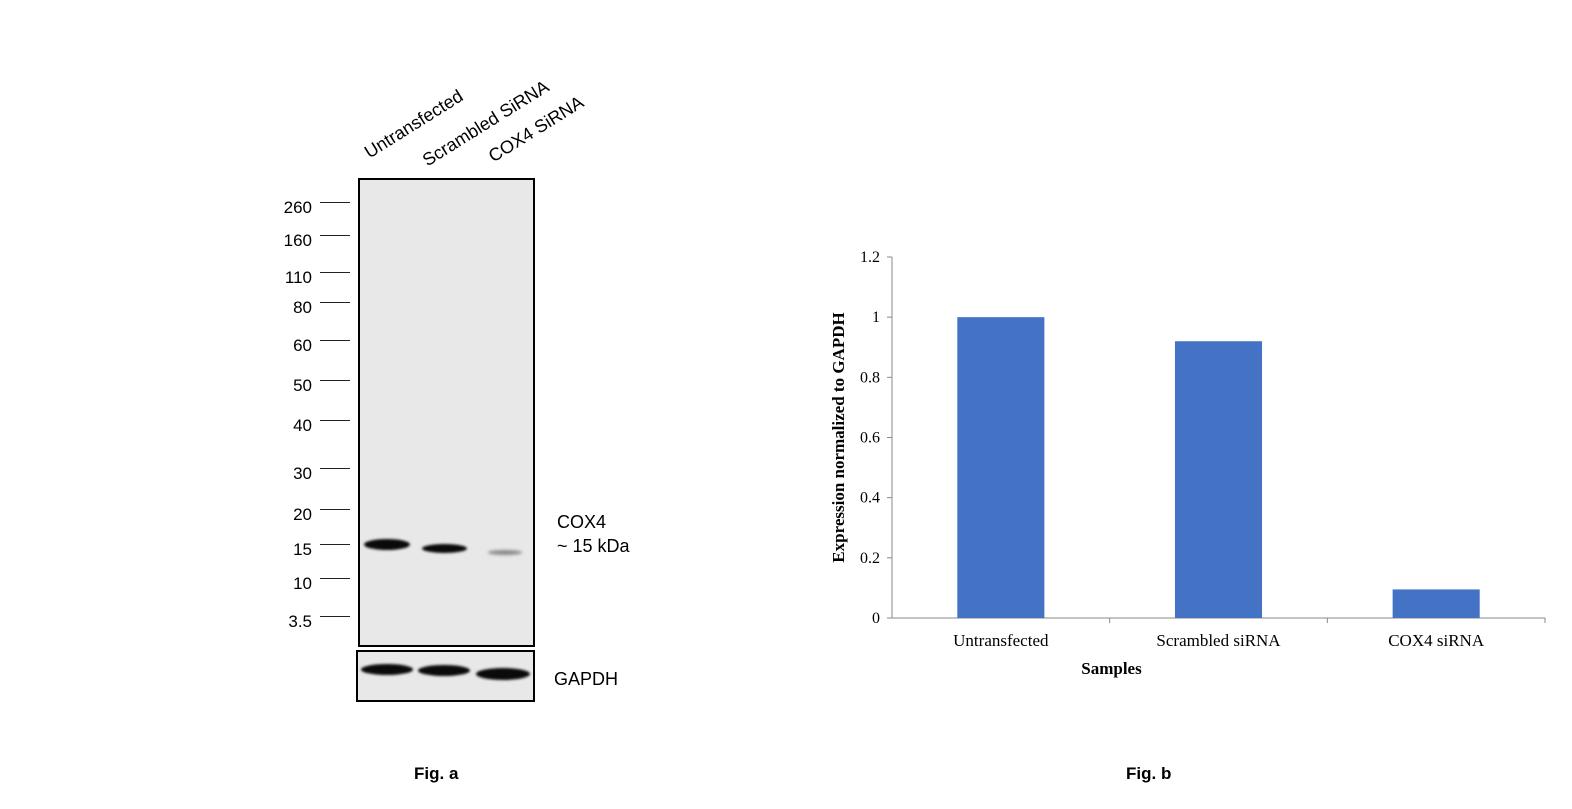  Describe the element at coordinates (593, 546) in the screenshot. I see `target-size-label: ~ 15 kDa` at that location.